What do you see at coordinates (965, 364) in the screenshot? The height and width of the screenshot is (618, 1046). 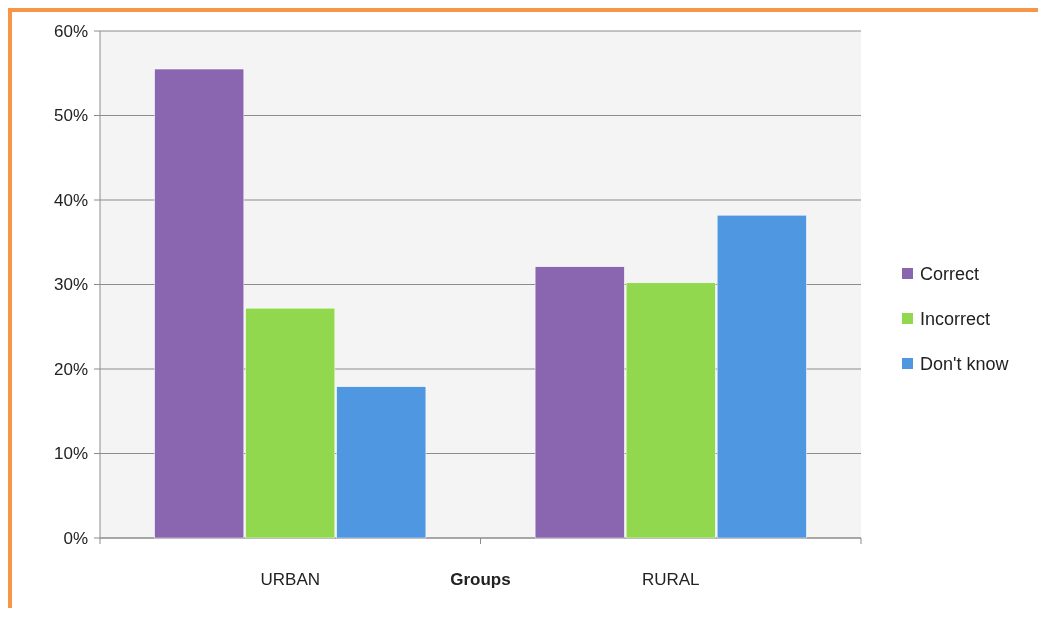 I see `legend-label: Don't know` at bounding box center [965, 364].